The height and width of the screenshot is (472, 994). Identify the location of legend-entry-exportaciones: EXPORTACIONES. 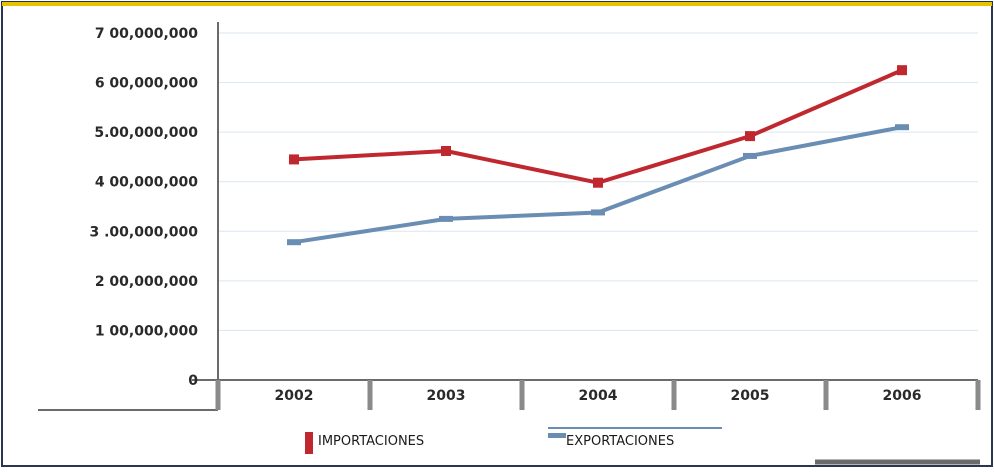
(635, 438).